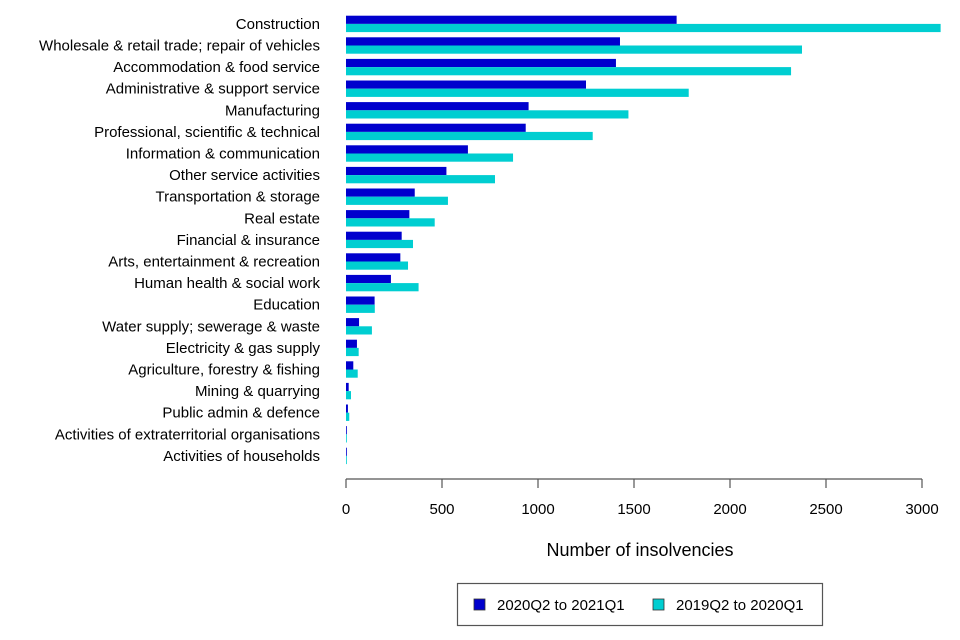 The height and width of the screenshot is (640, 960). What do you see at coordinates (537, 509) in the screenshot?
I see `x-tick-label: 1000` at bounding box center [537, 509].